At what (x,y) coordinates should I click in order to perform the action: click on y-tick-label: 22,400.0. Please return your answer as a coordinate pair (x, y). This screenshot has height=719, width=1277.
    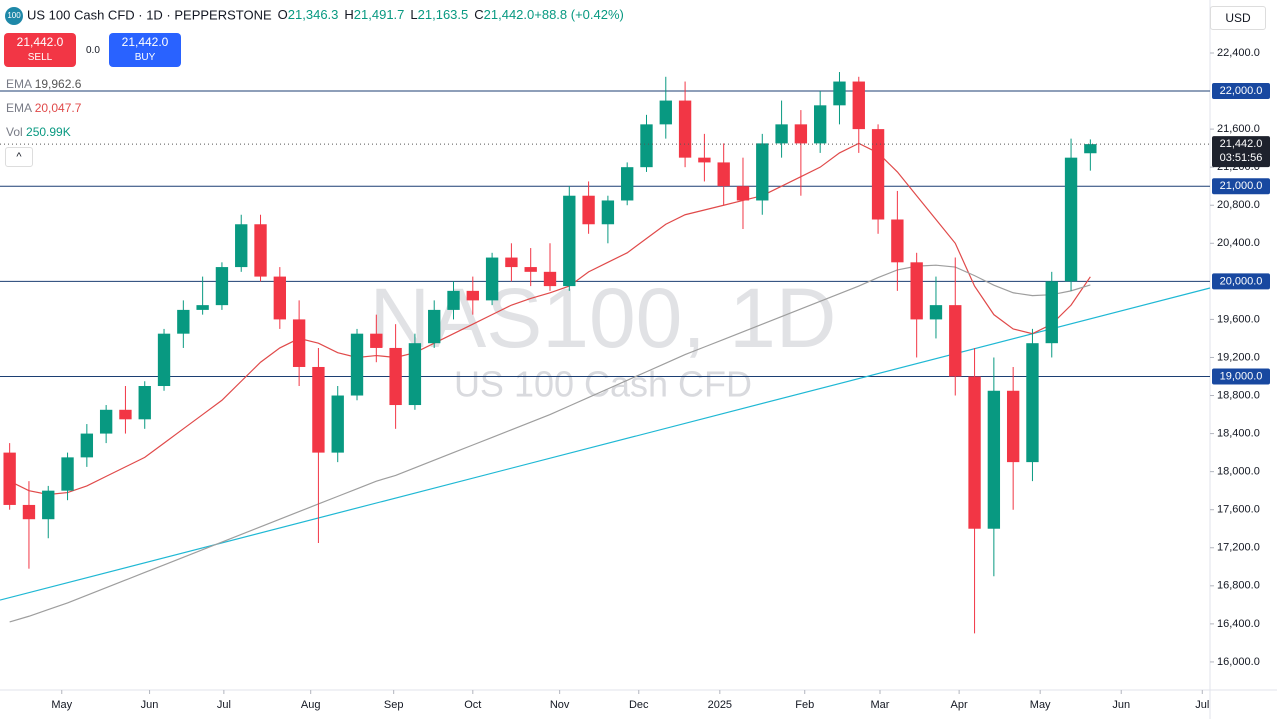
    Looking at the image, I should click on (1238, 53).